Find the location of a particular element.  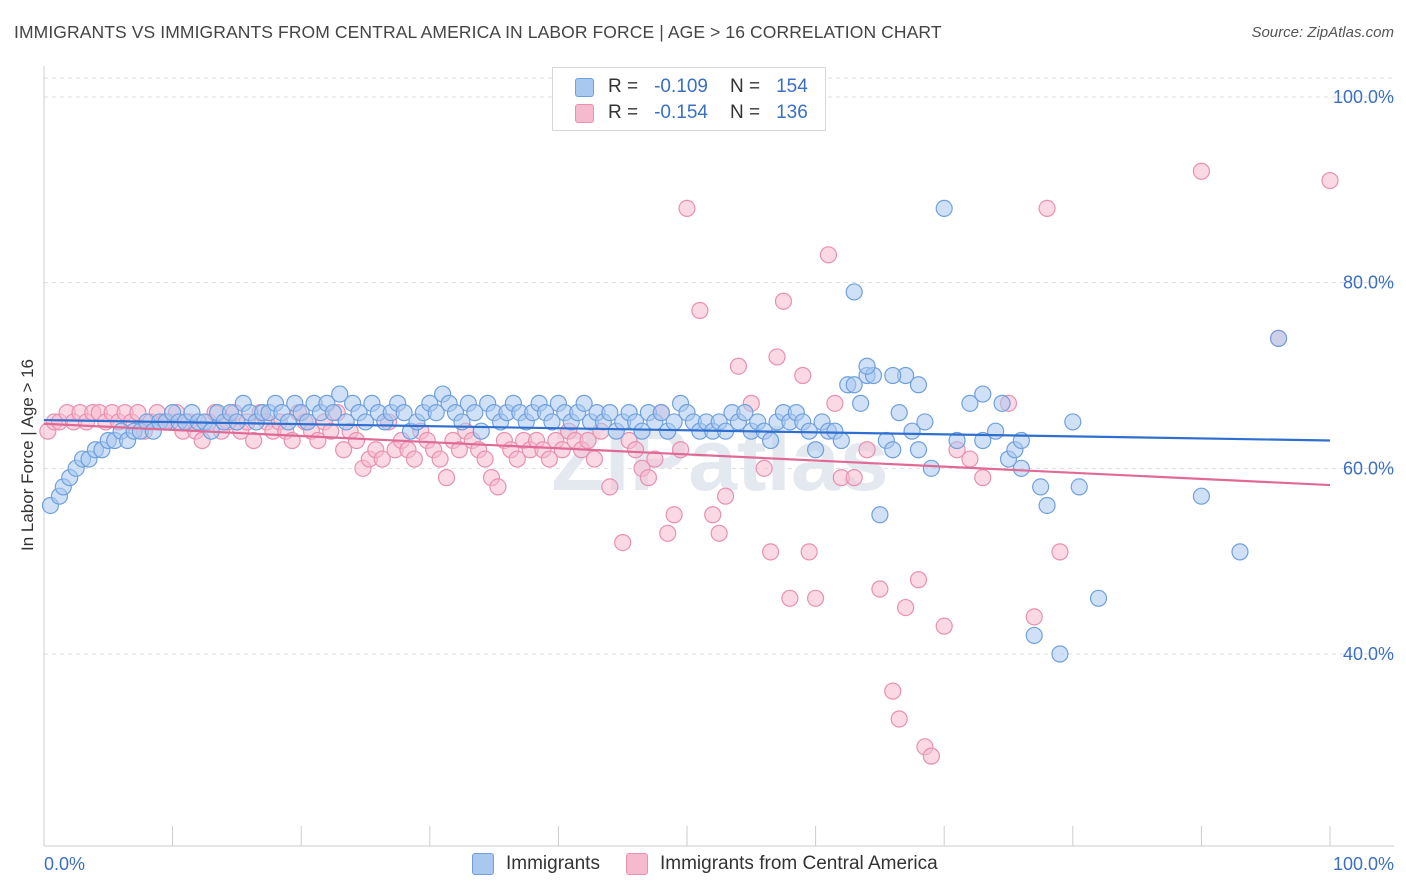

x-tick-label-min: 0.0% is located at coordinates (64, 864).